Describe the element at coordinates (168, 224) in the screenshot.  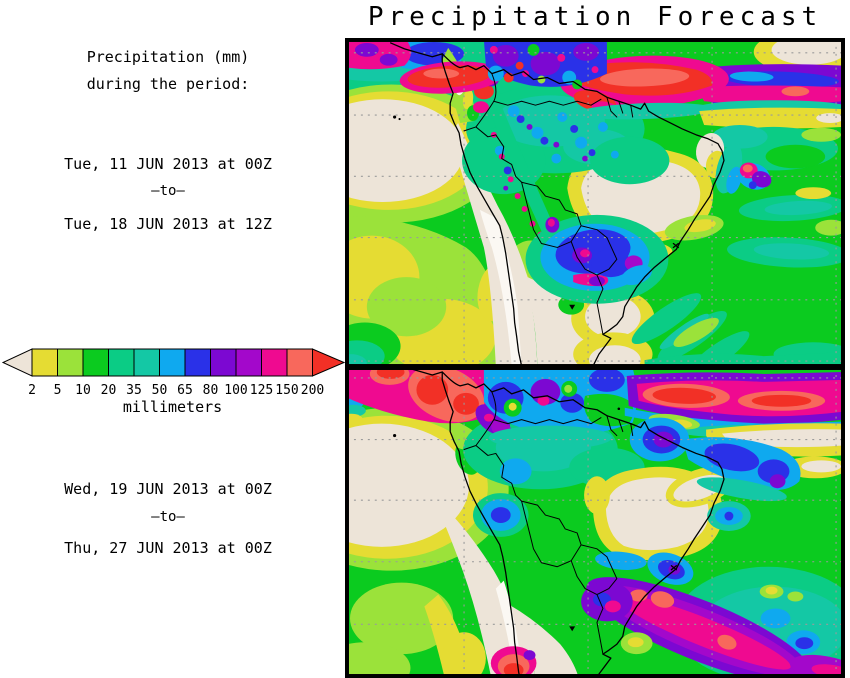
I see `period1-end: Tue, 18 JUN 2013 at 12Z` at that location.